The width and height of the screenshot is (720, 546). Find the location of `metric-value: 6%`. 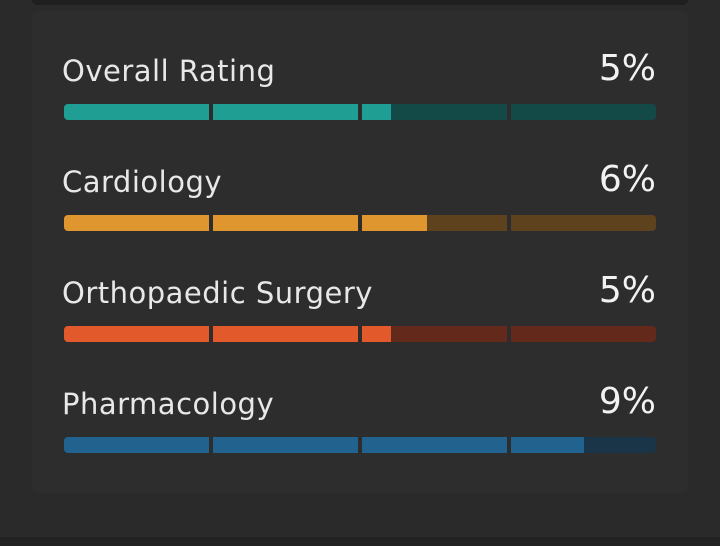

metric-value: 6% is located at coordinates (627, 179).